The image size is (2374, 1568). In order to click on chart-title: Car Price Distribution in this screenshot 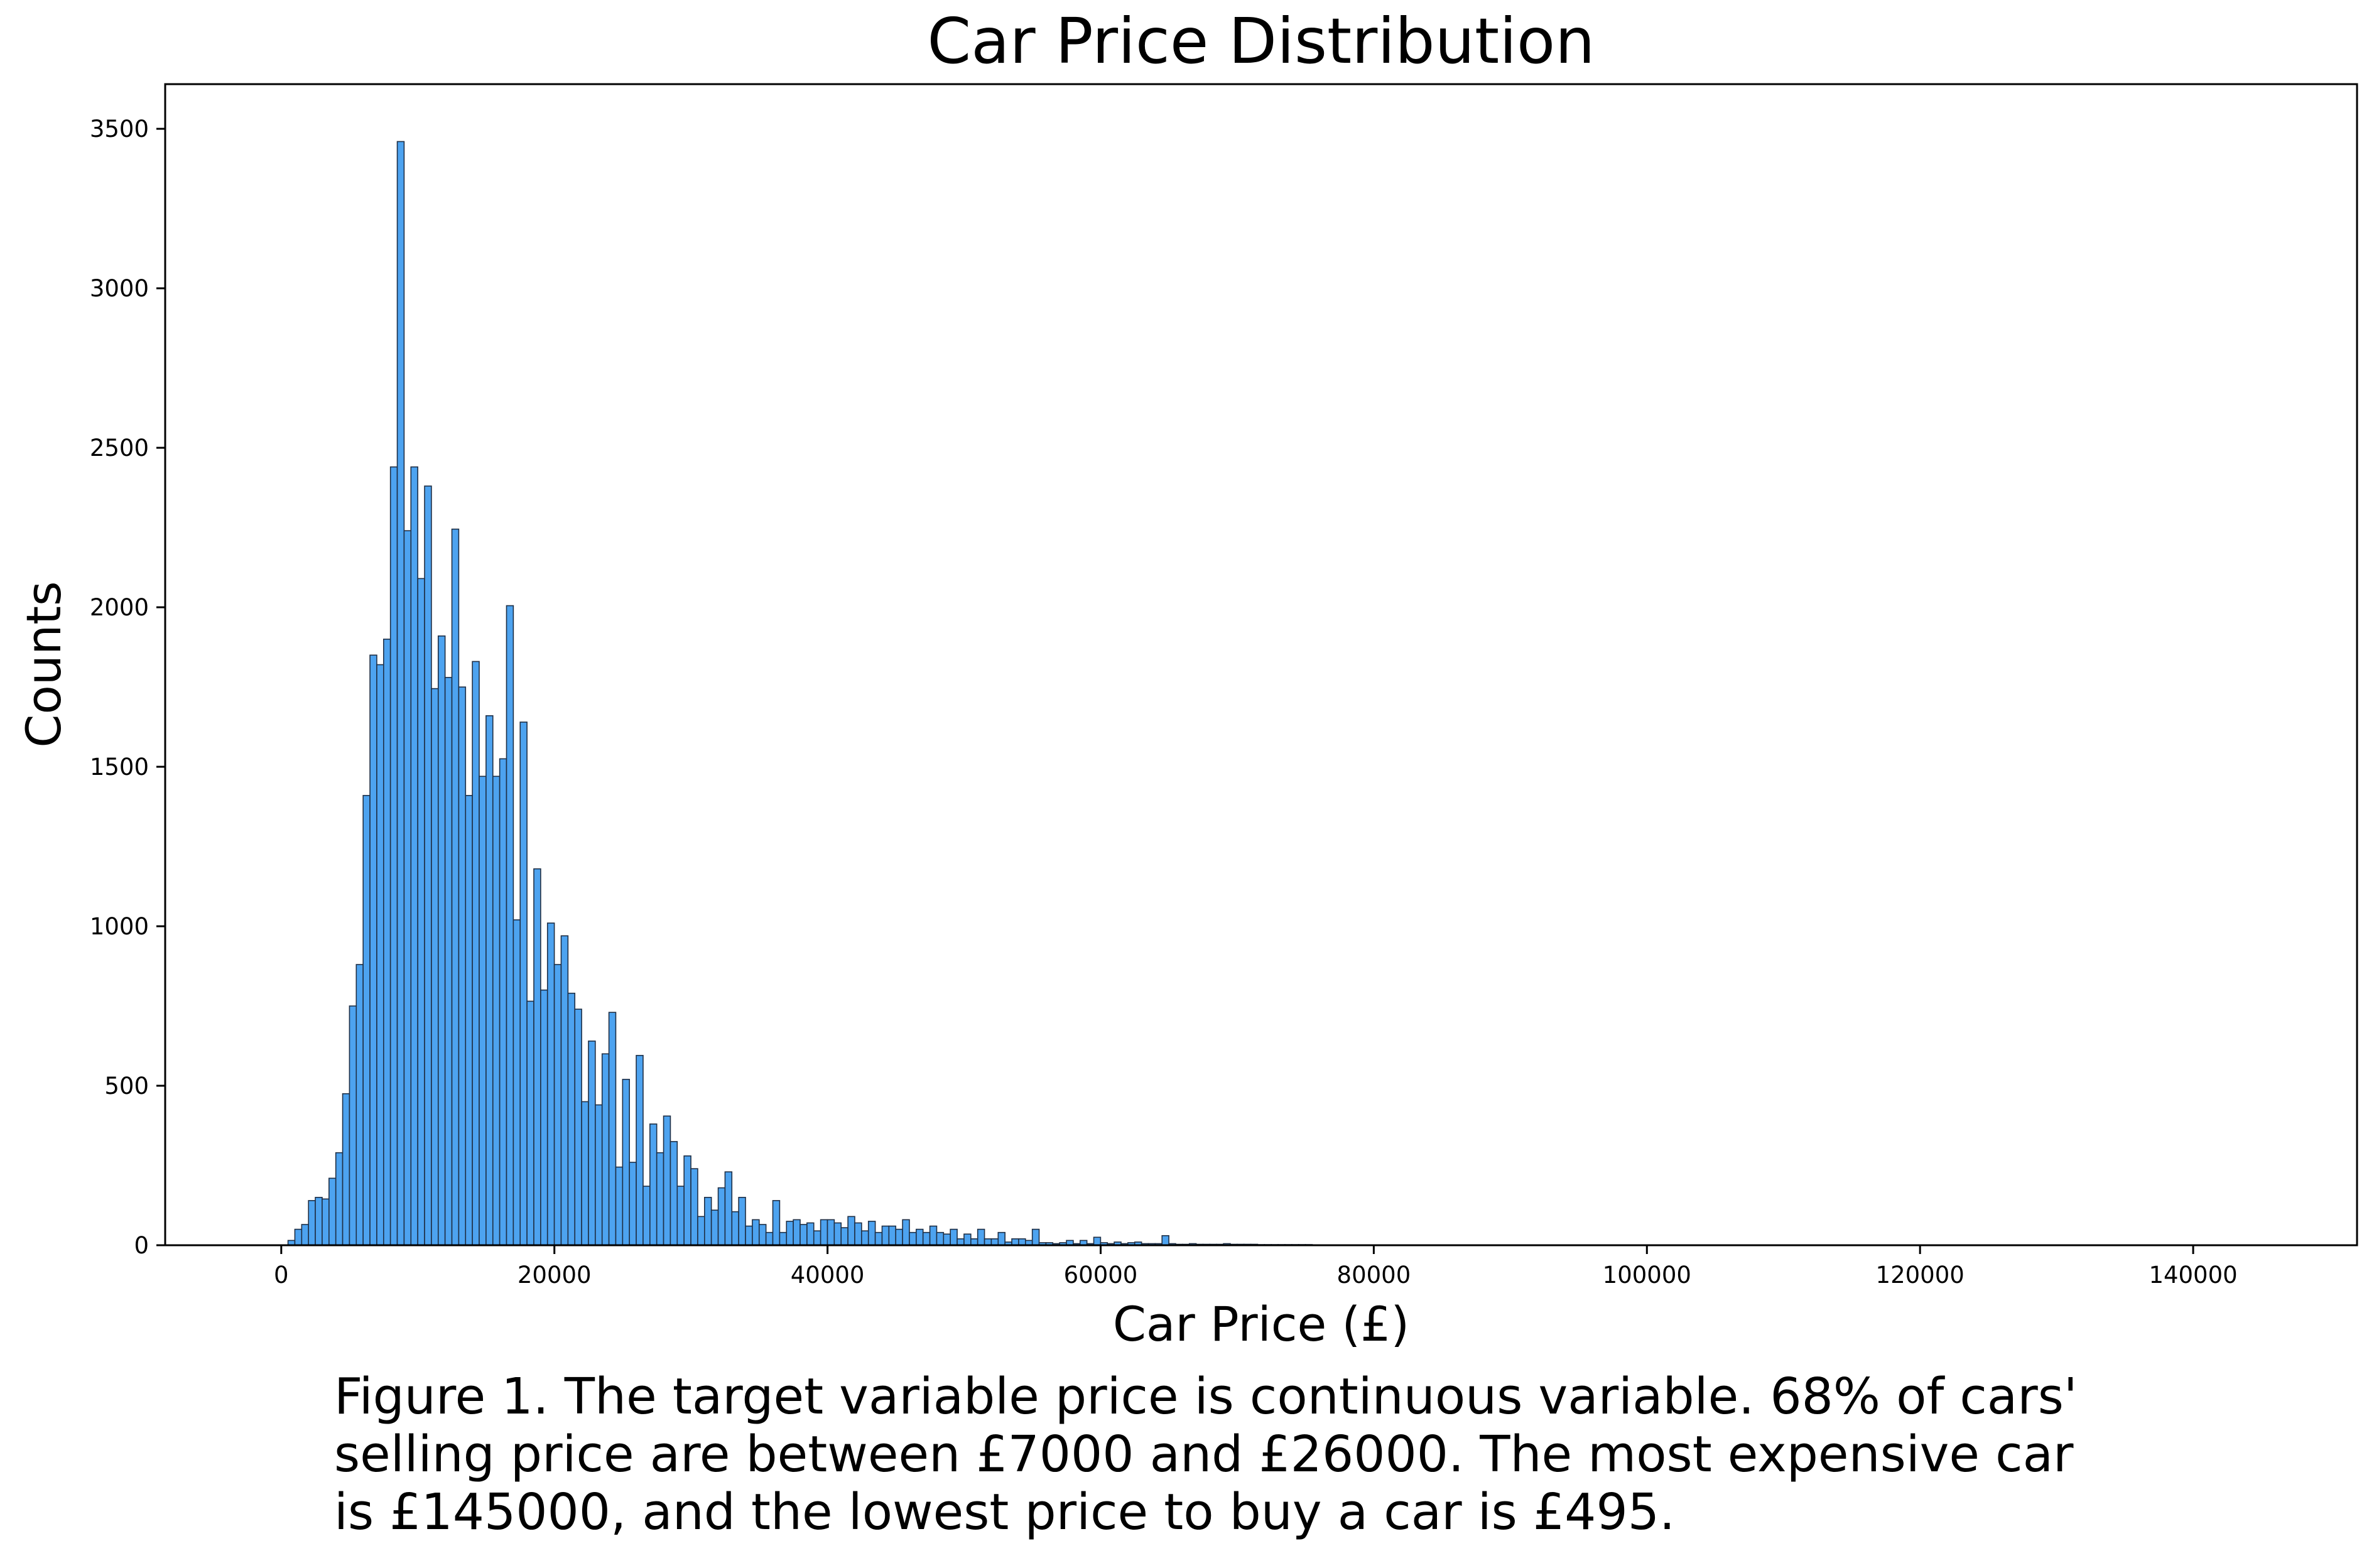, I will do `click(1261, 41)`.